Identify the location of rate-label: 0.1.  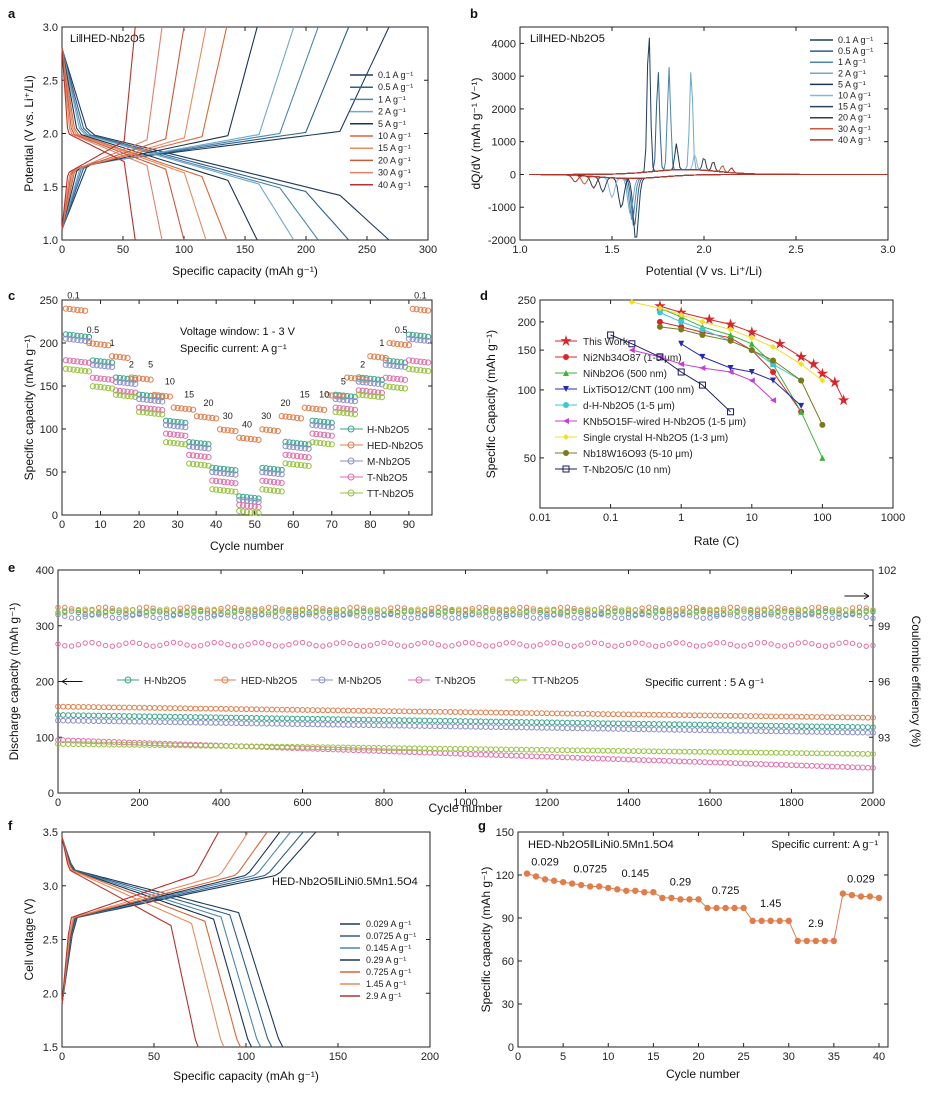
(73, 296).